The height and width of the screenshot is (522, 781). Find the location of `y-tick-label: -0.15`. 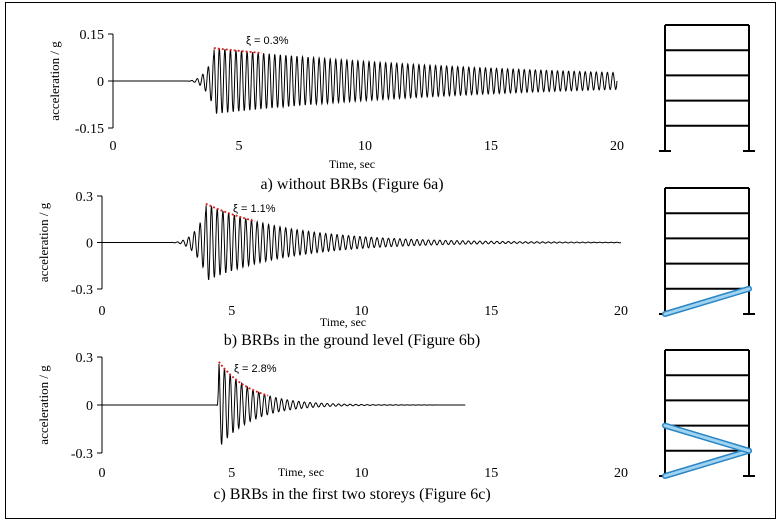

y-tick-label: -0.15 is located at coordinates (89, 129).